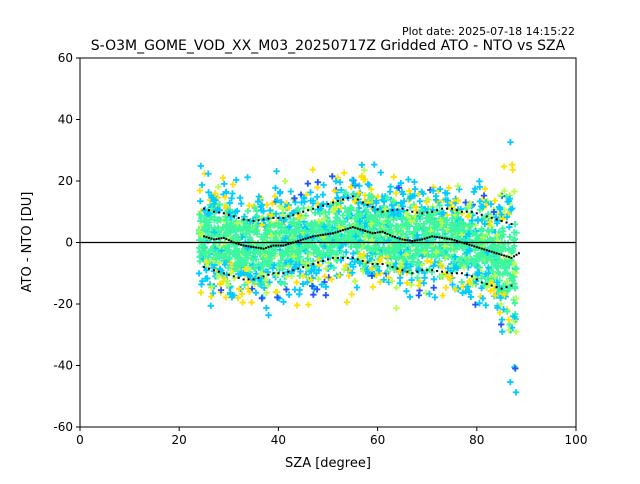  Describe the element at coordinates (576, 440) in the screenshot. I see `x-tick-label: 100` at that location.